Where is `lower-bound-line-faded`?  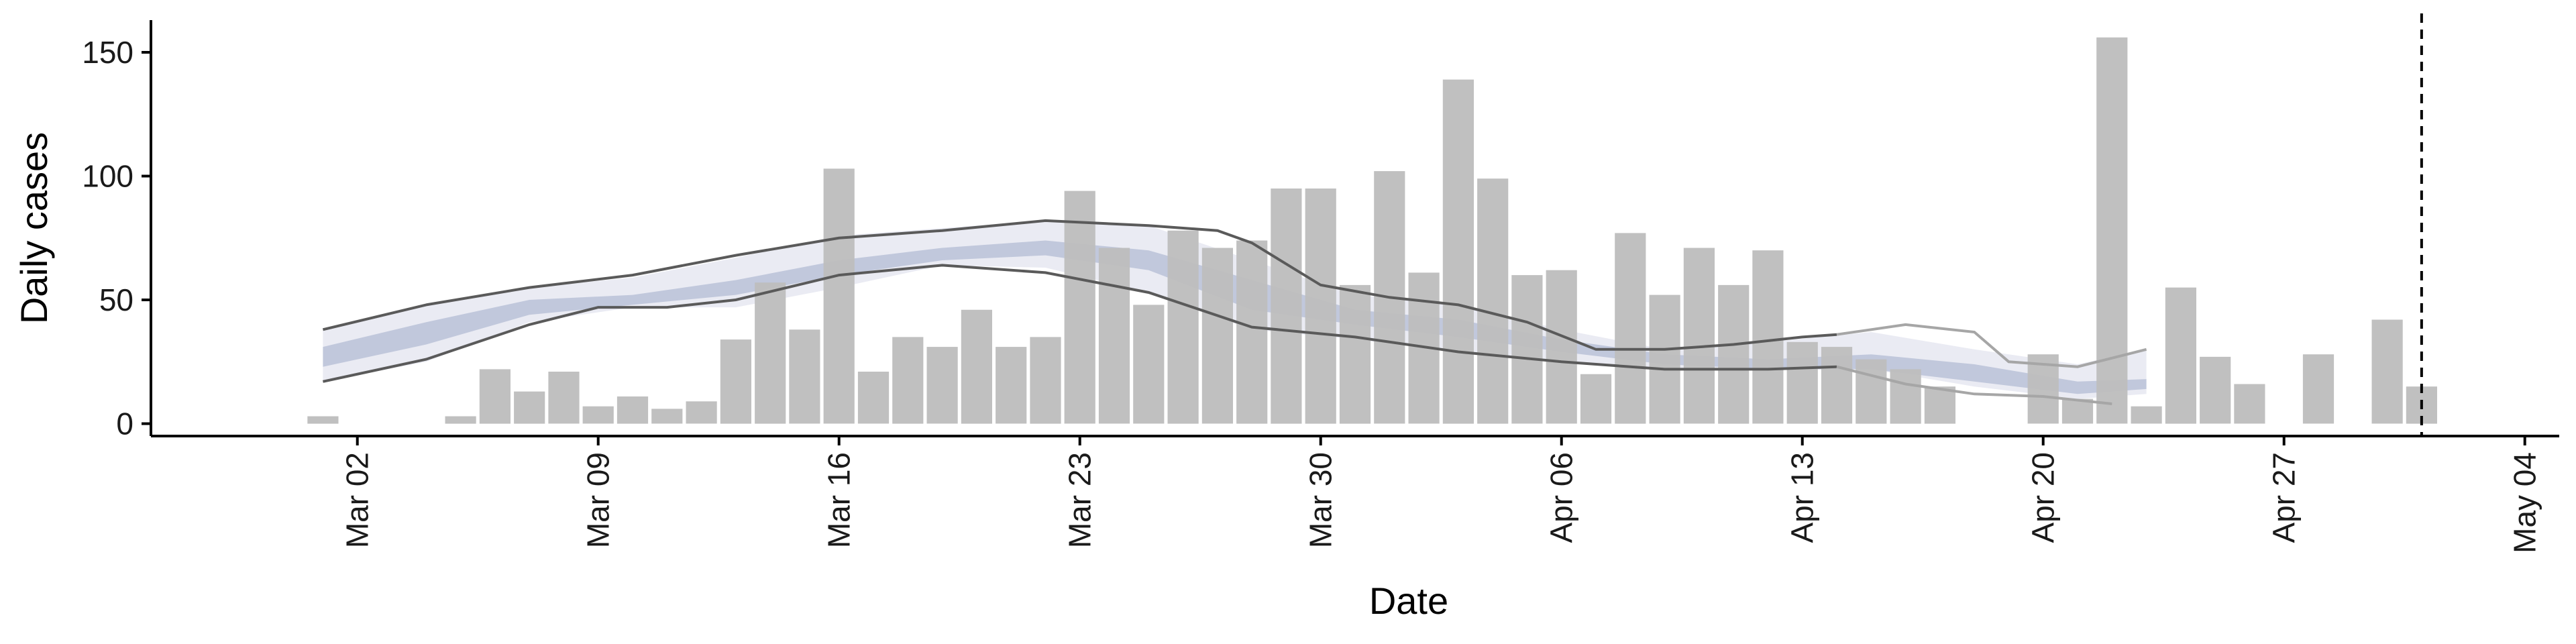 lower-bound-line-faded is located at coordinates (1974, 385).